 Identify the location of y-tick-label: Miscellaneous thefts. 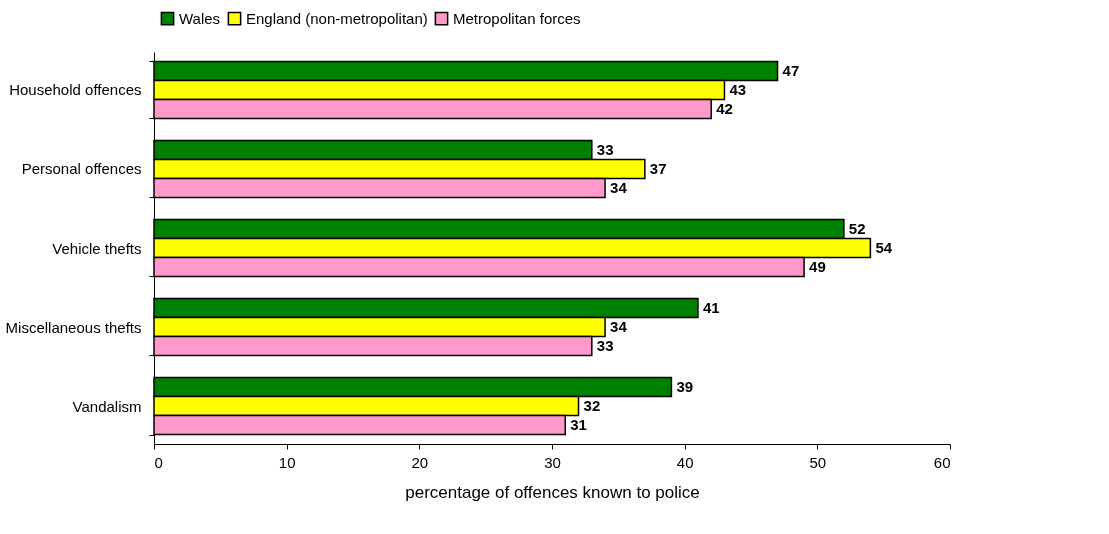
(73, 327).